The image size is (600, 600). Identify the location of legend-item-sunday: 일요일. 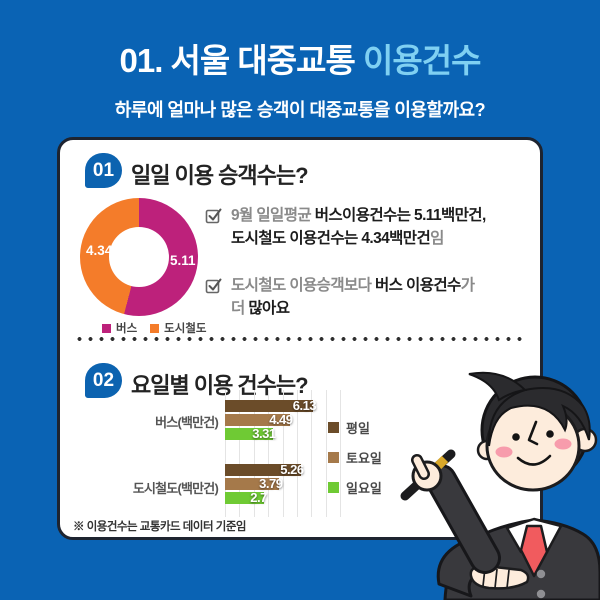
(355, 487).